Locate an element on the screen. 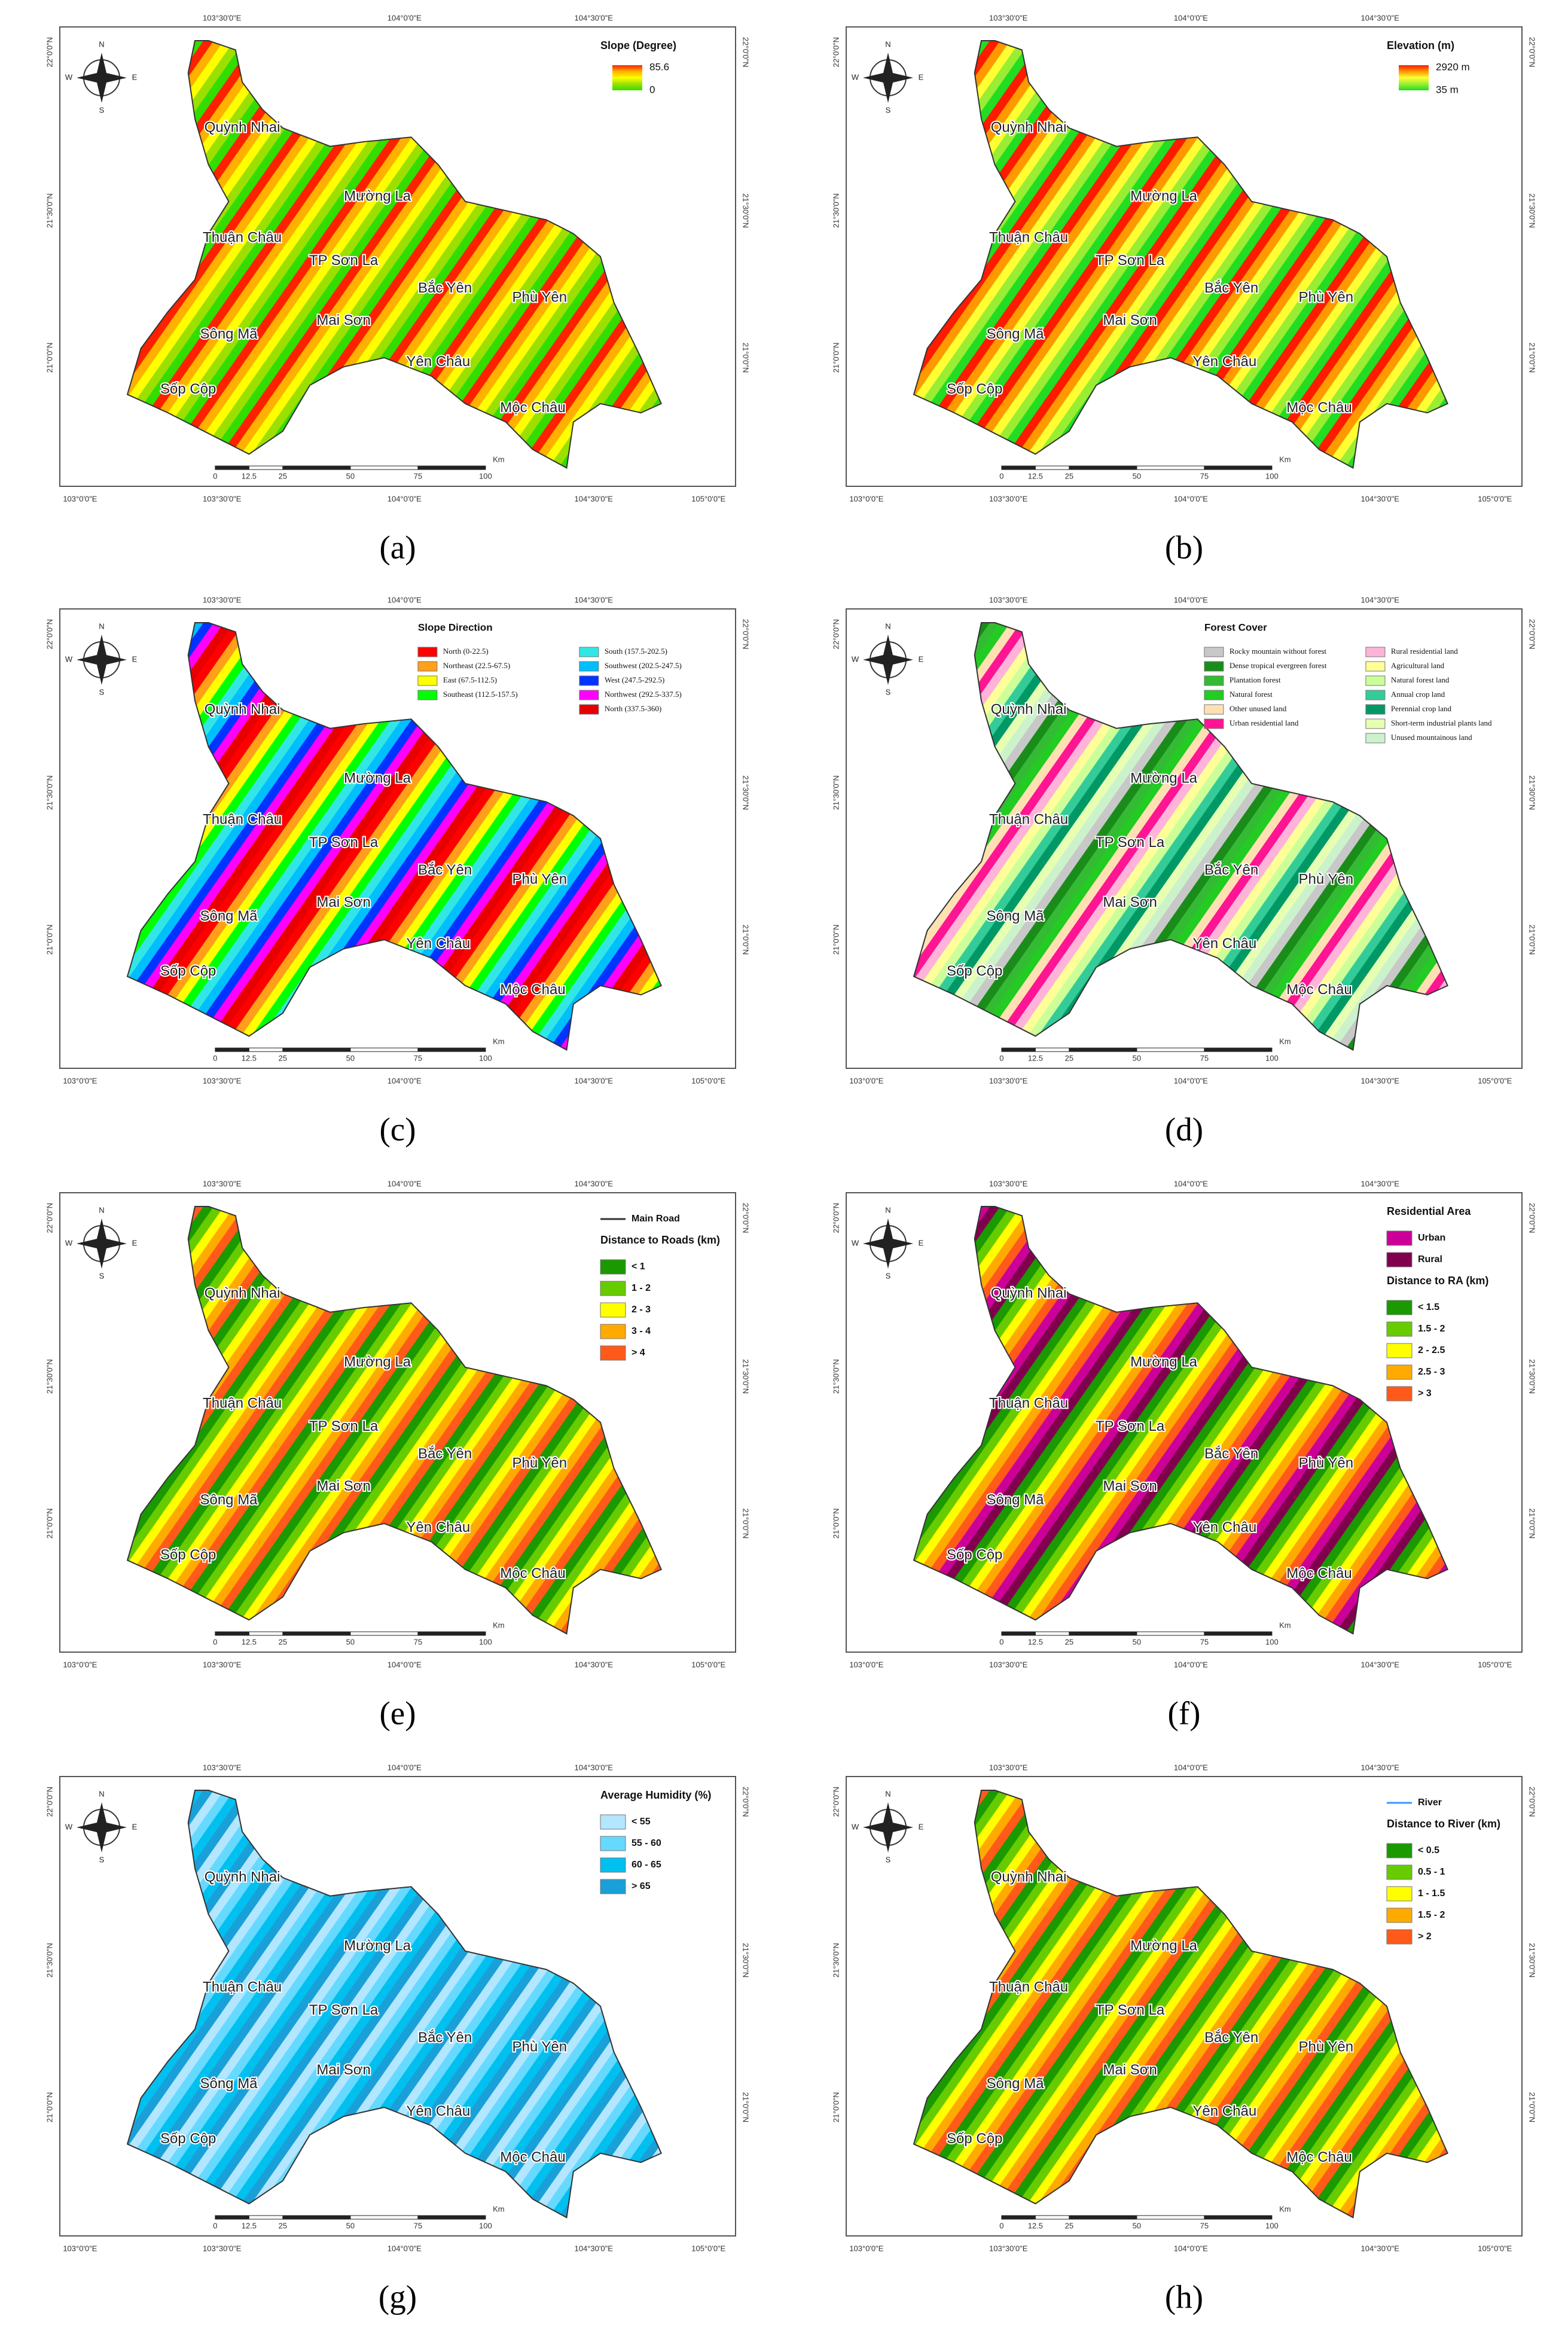 The image size is (1568, 2337). compass-letter: E is located at coordinates (135, 658).